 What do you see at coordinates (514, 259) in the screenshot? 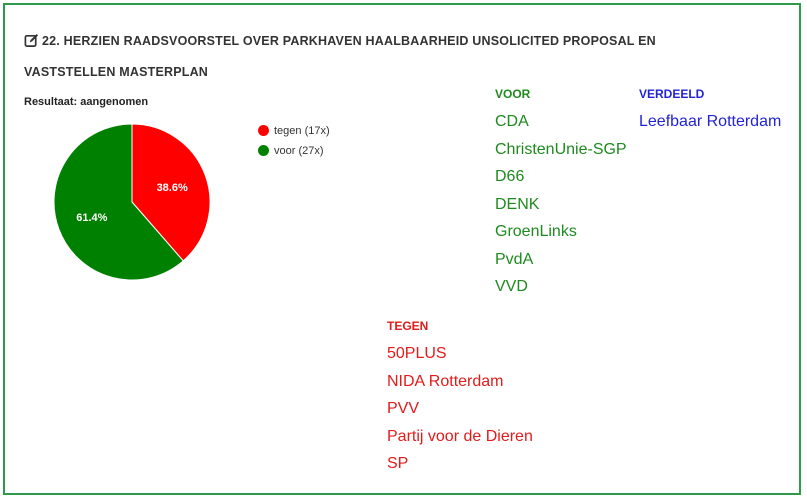
I see `voor-party: PvdA` at bounding box center [514, 259].